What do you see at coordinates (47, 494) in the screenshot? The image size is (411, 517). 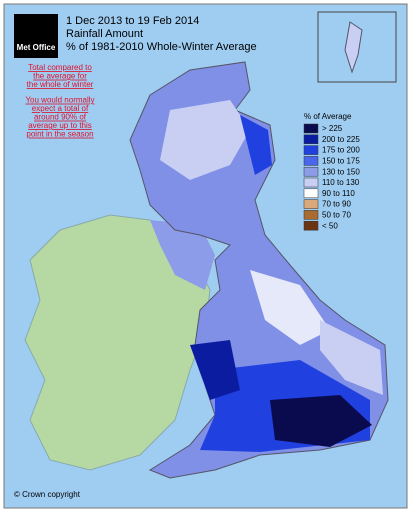 I see `copyright: © Crown copyright` at bounding box center [47, 494].